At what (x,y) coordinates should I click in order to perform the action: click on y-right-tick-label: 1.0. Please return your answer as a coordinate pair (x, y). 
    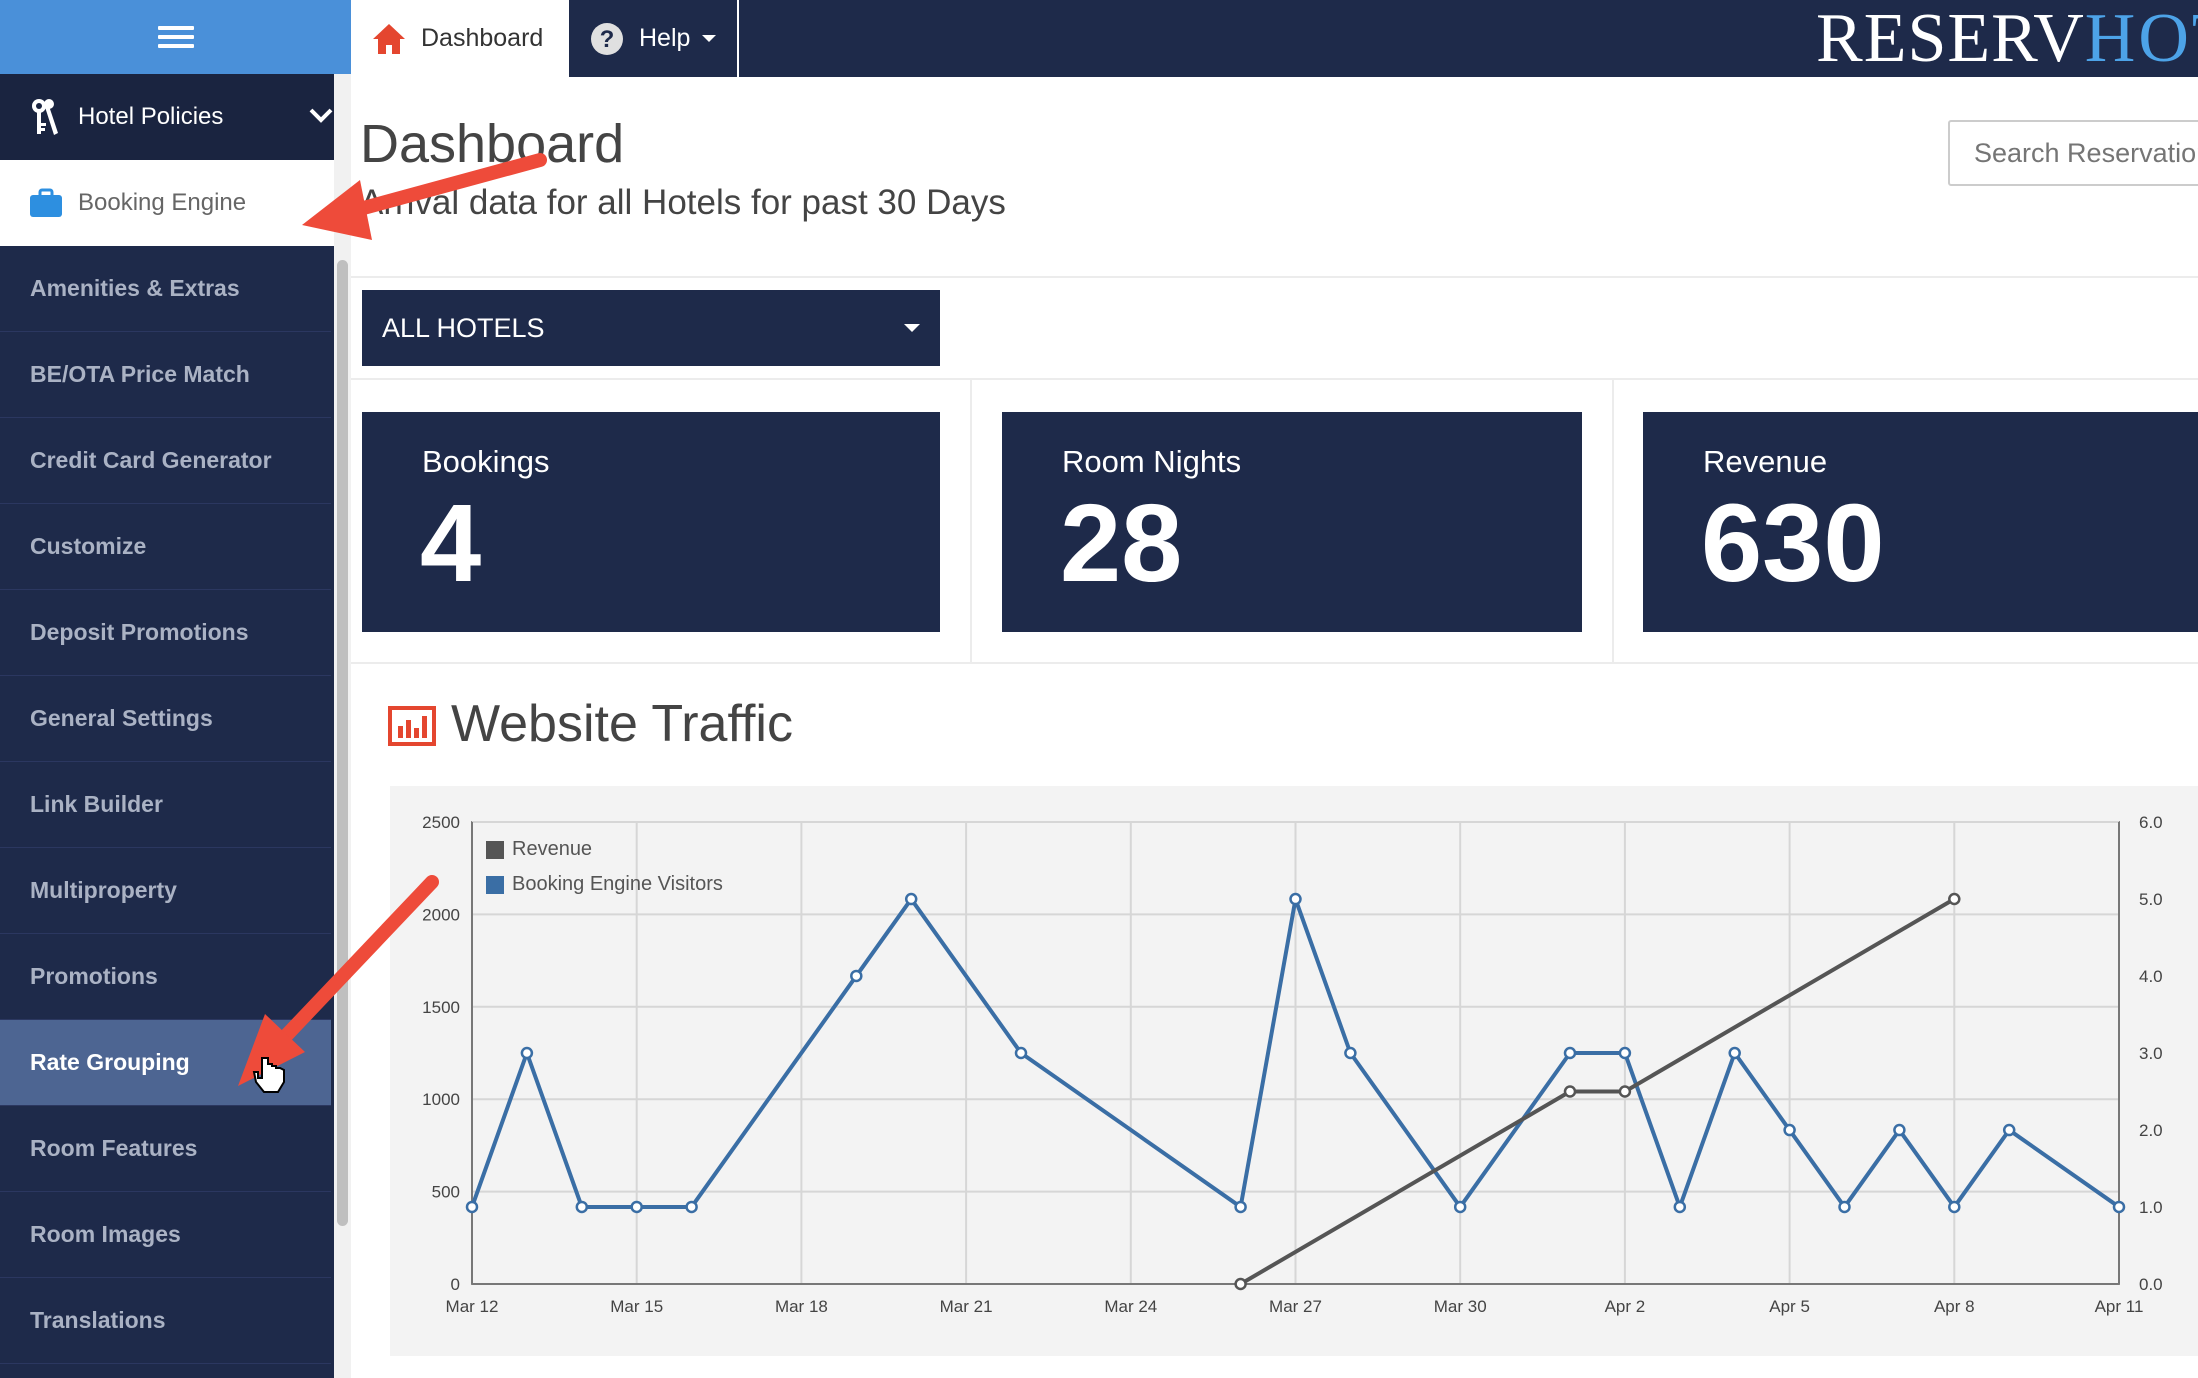
    Looking at the image, I should click on (2151, 1207).